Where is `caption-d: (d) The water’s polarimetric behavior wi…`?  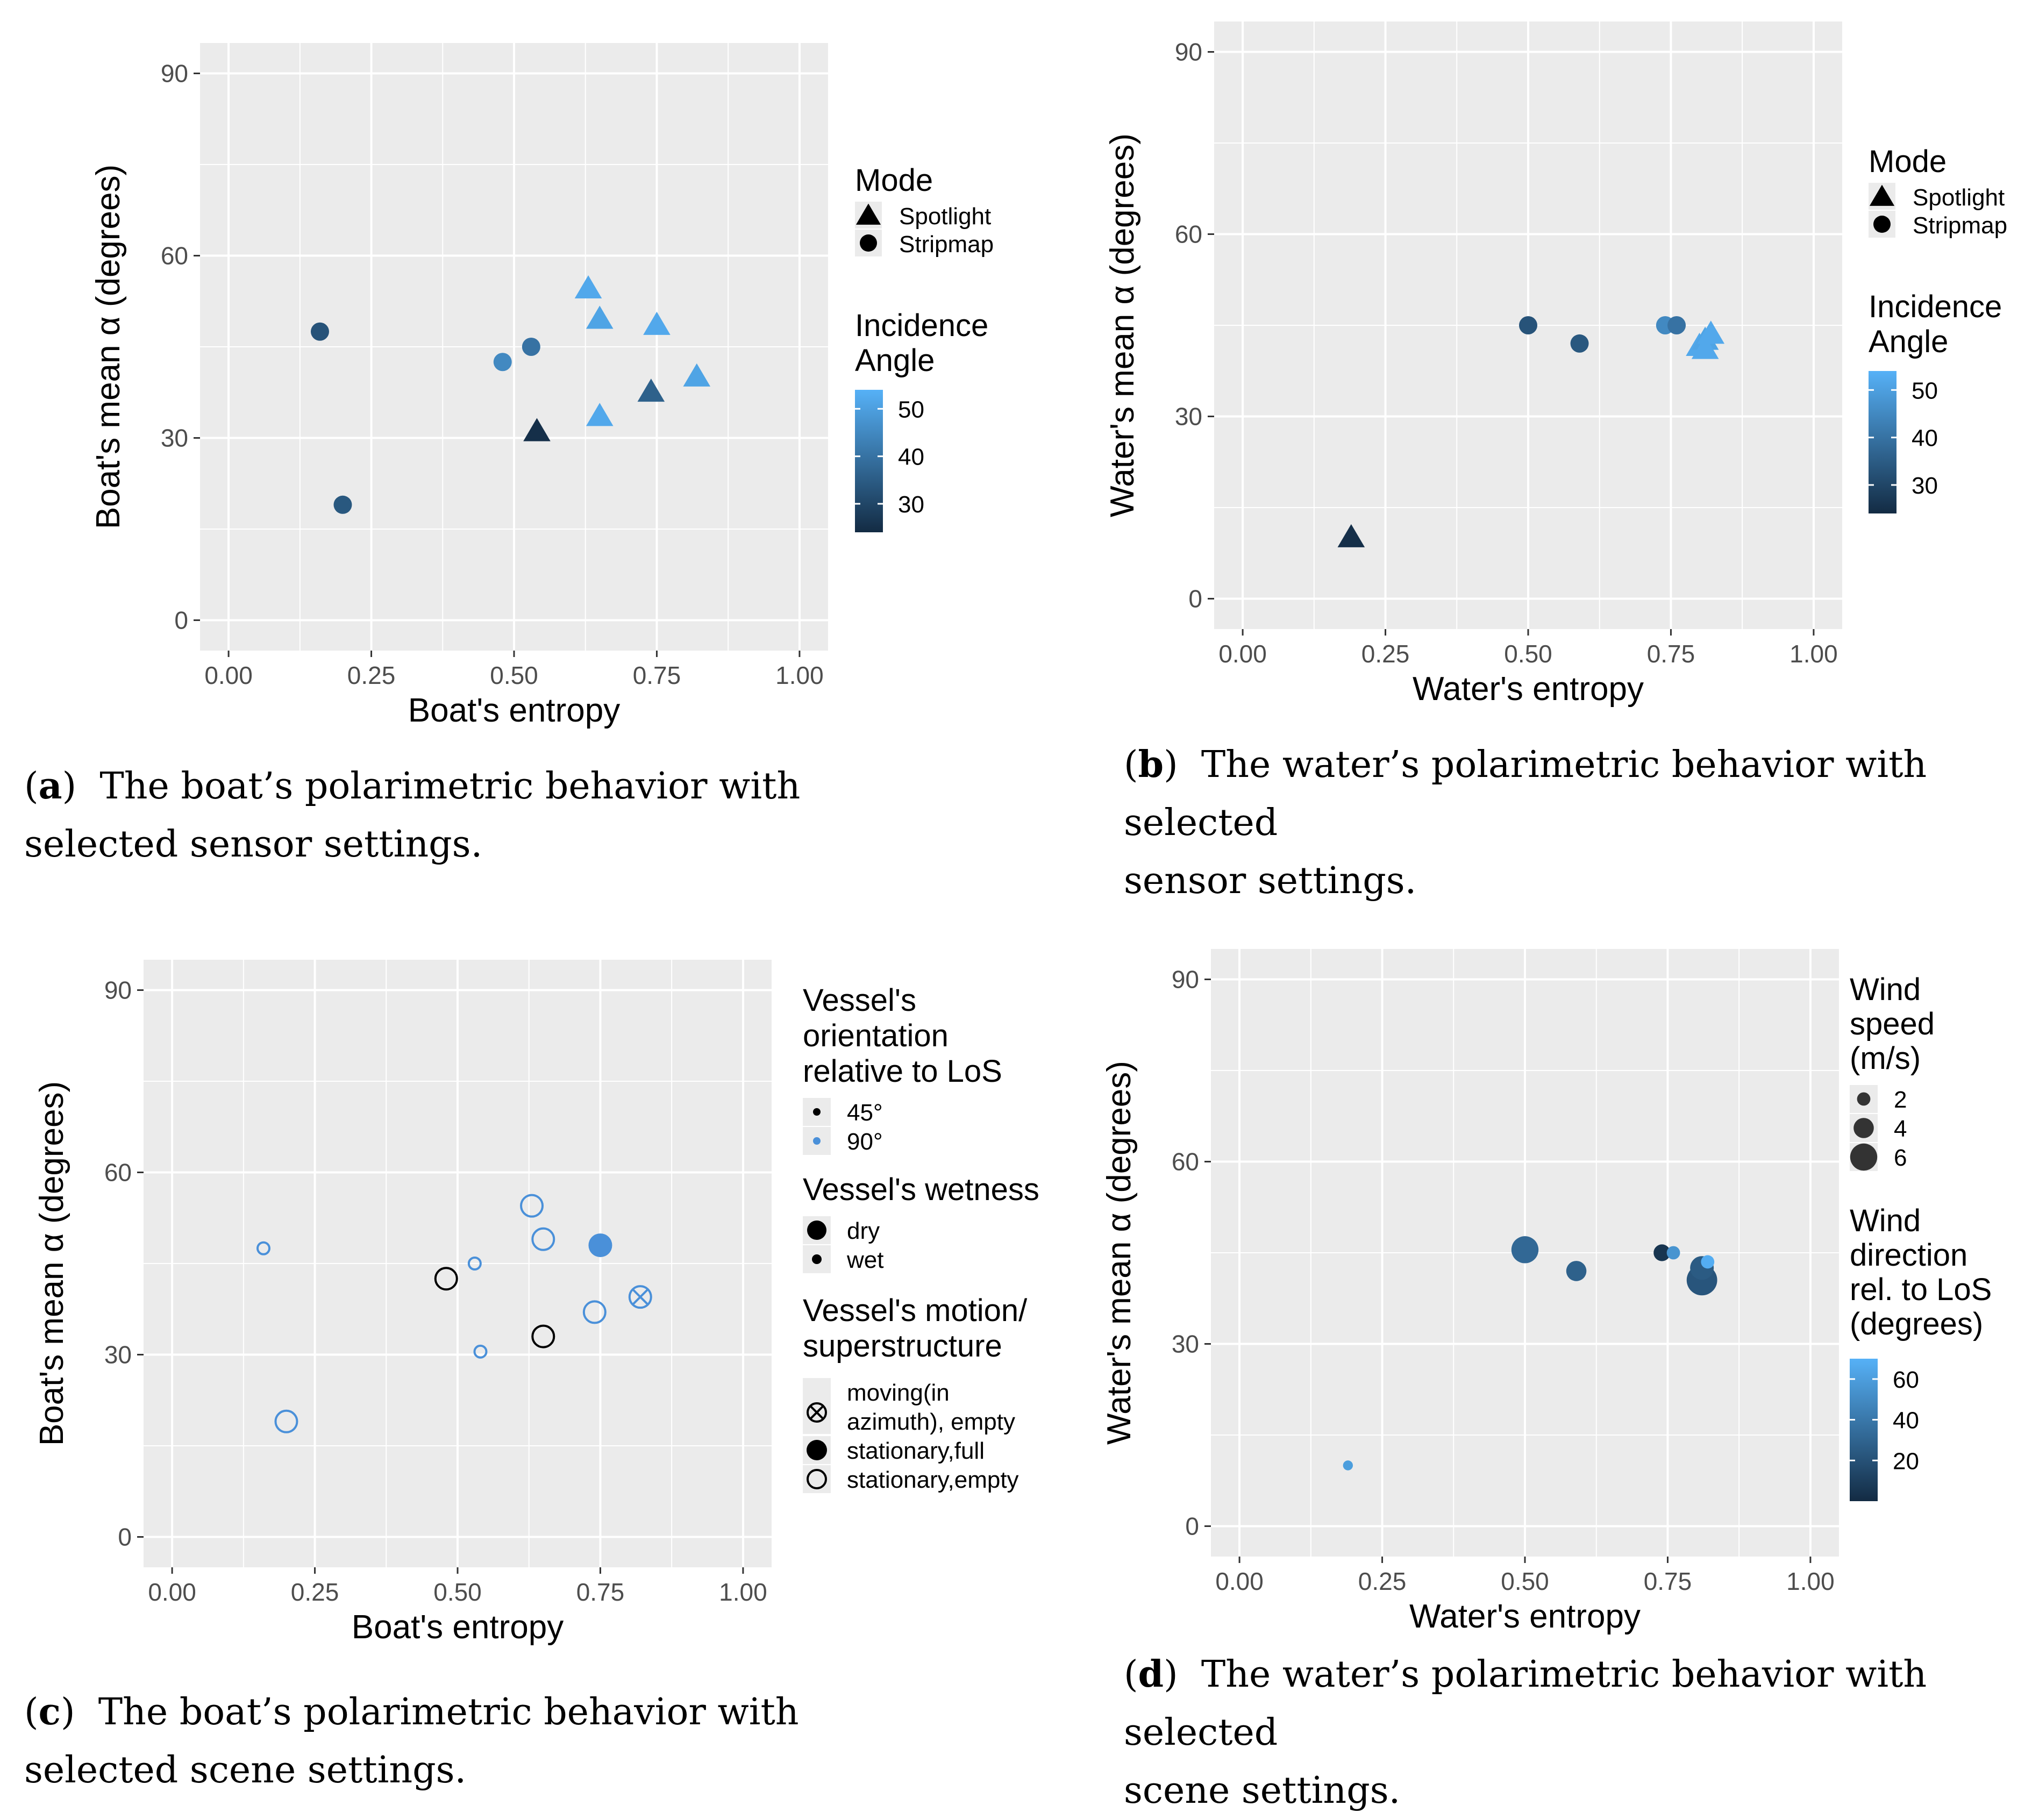
caption-d: (d) The water’s polarimetric behavior wi… is located at coordinates (1525, 1732).